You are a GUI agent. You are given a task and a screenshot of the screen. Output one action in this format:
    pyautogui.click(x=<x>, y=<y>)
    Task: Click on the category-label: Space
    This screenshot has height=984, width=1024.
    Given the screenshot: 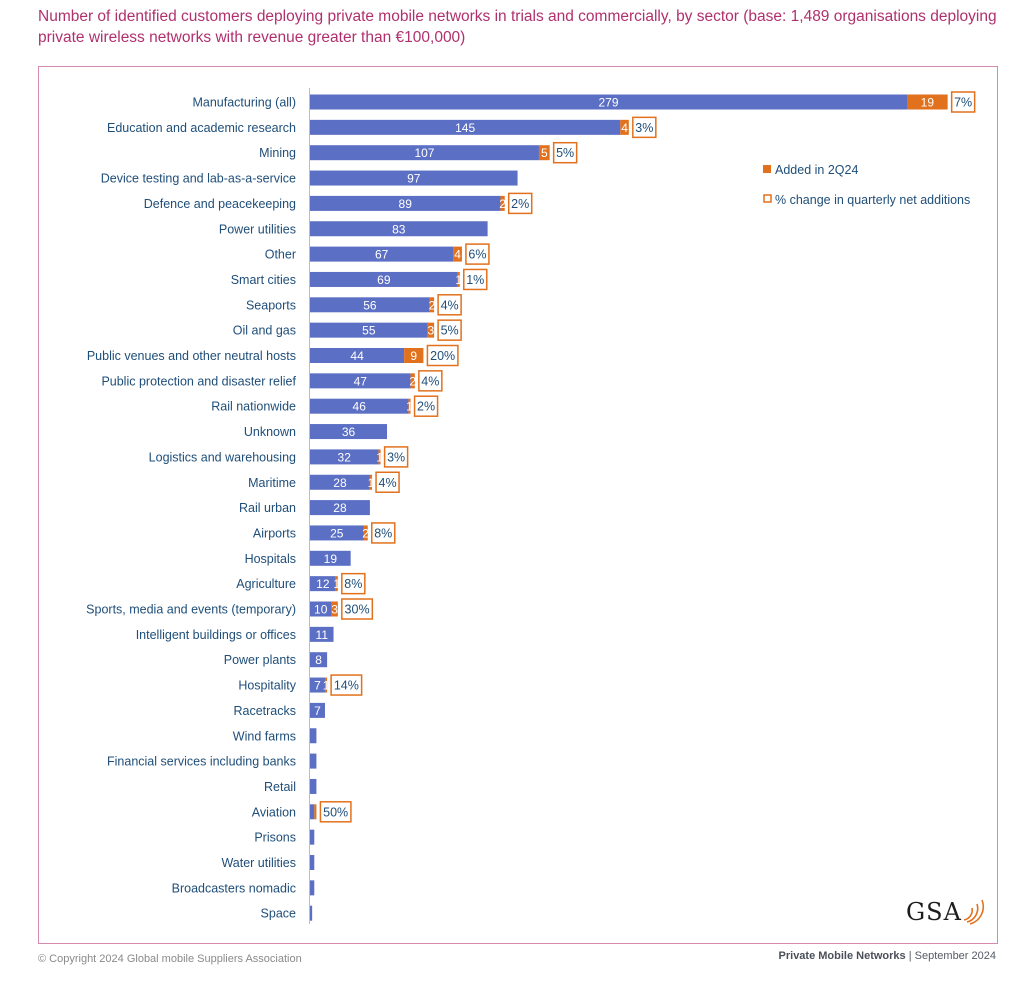 What is the action you would take?
    pyautogui.click(x=278, y=914)
    